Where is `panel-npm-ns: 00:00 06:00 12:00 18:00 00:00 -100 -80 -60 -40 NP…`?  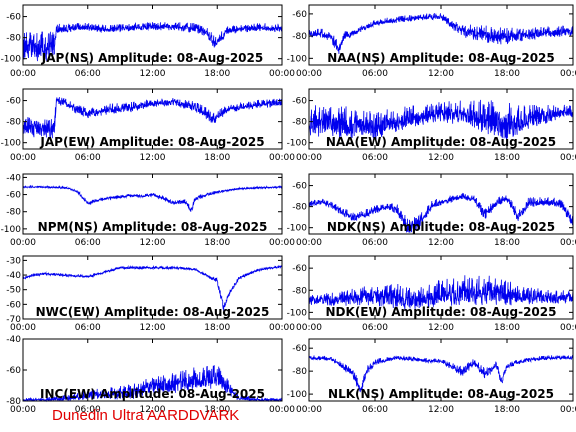
panel-npm-ns: 00:00 06:00 12:00 18:00 00:00 -100 -80 -60 -40 NP… is located at coordinates (148, 210).